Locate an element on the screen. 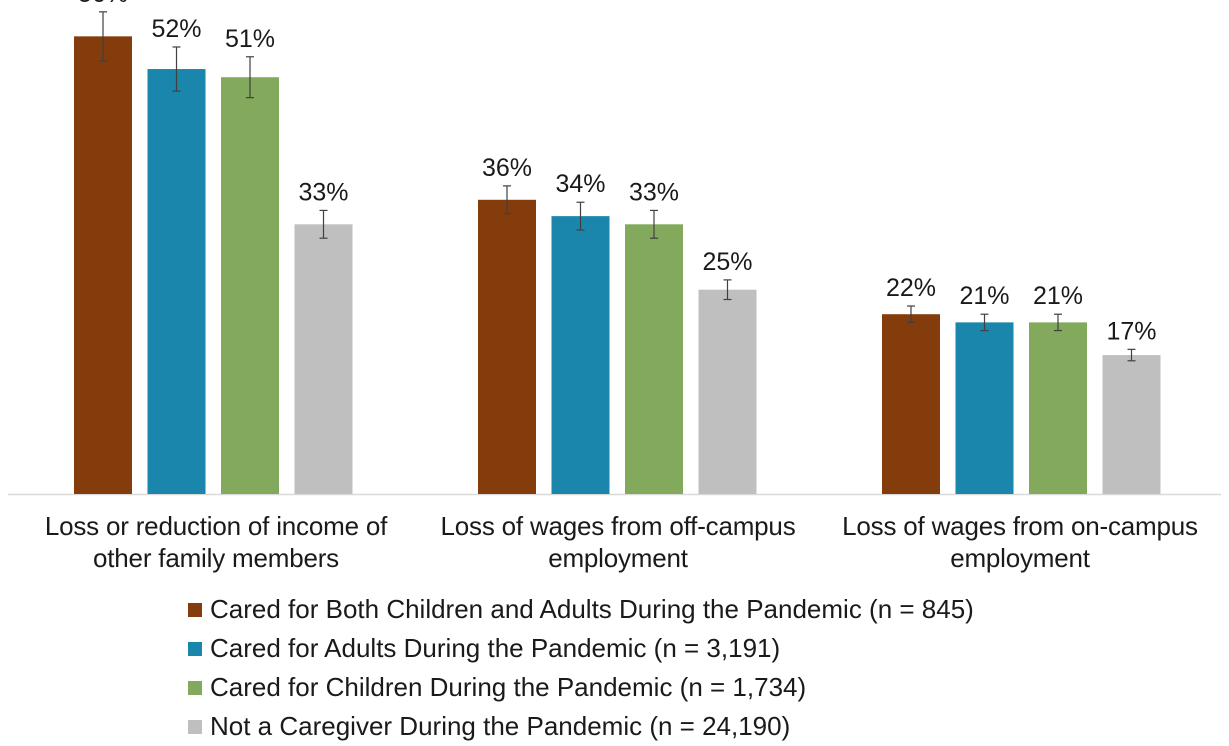 The height and width of the screenshot is (746, 1229). data-label-off-campus-children: 33% is located at coordinates (654, 192).